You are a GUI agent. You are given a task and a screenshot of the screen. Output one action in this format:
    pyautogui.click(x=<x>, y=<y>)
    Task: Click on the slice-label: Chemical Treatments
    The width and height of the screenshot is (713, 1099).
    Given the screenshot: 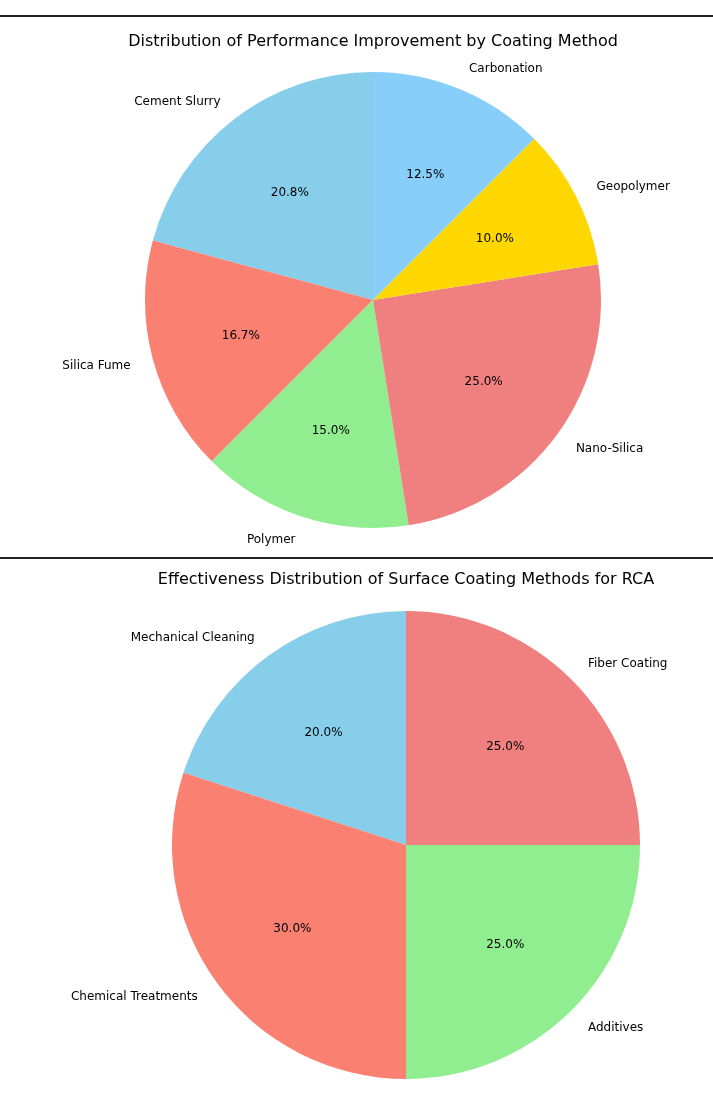 What is the action you would take?
    pyautogui.click(x=134, y=996)
    